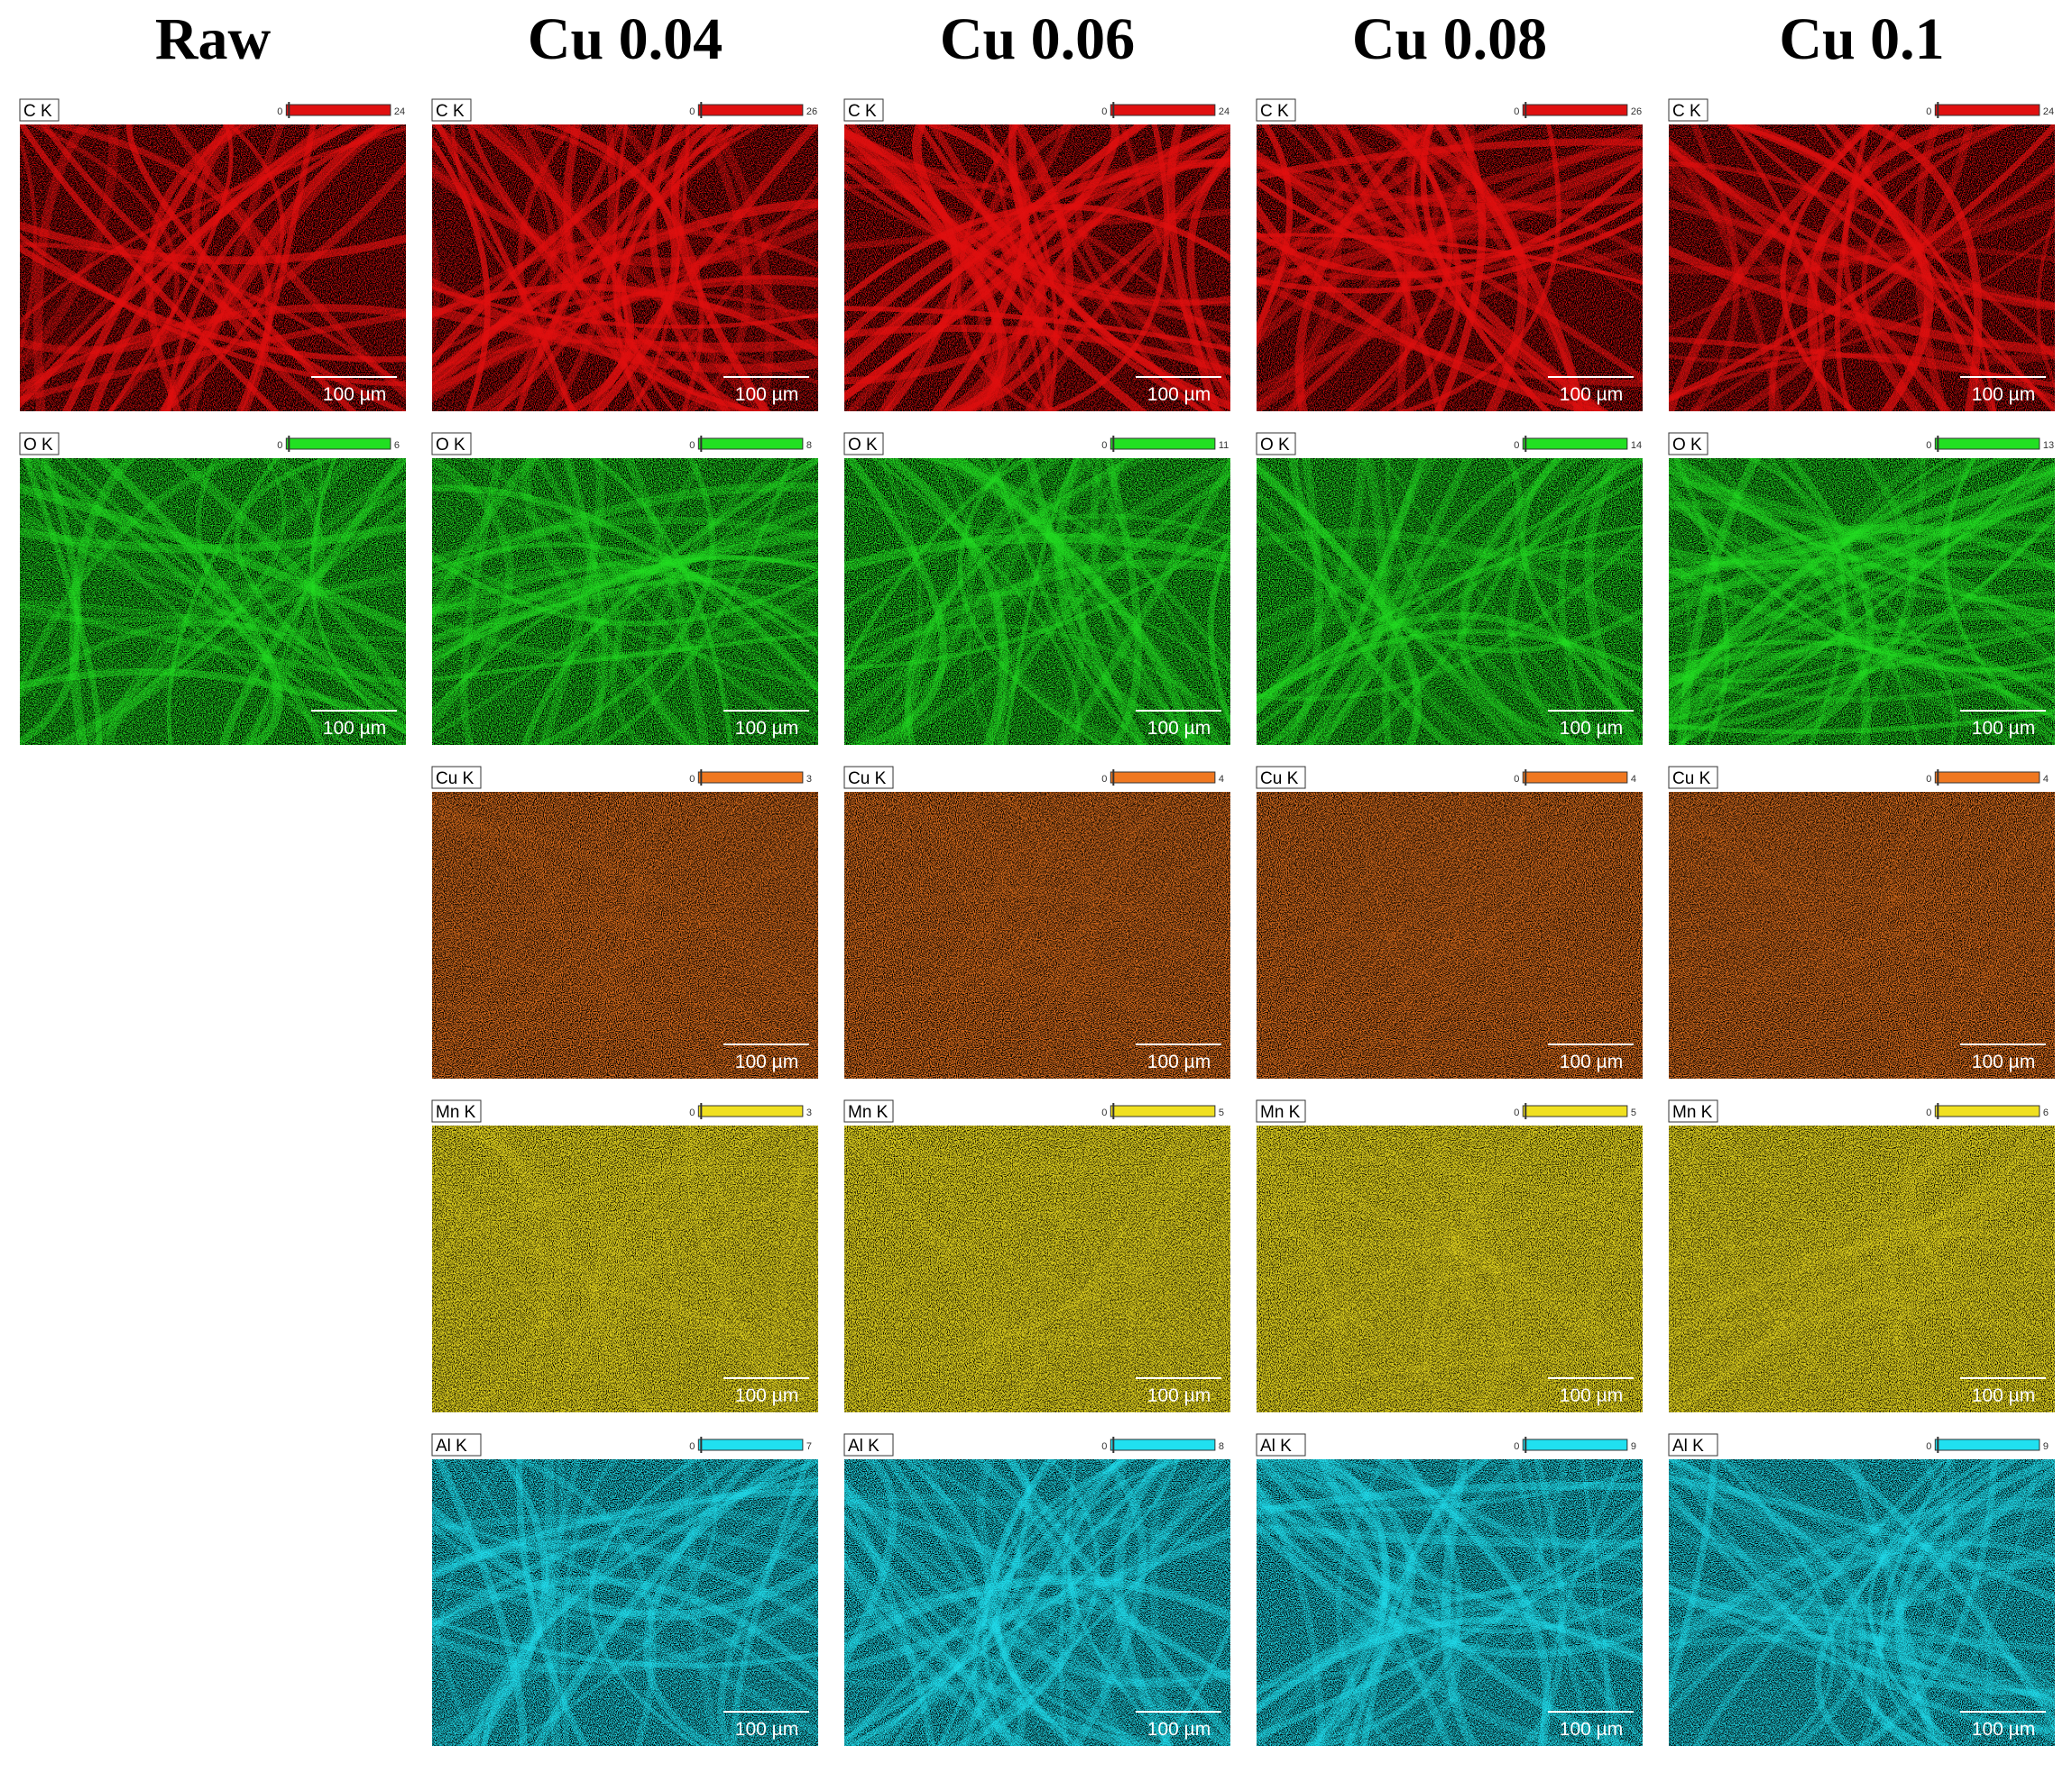 This screenshot has width=2072, height=1765. What do you see at coordinates (1634, 1113) in the screenshot?
I see `colorbar-max: 5` at bounding box center [1634, 1113].